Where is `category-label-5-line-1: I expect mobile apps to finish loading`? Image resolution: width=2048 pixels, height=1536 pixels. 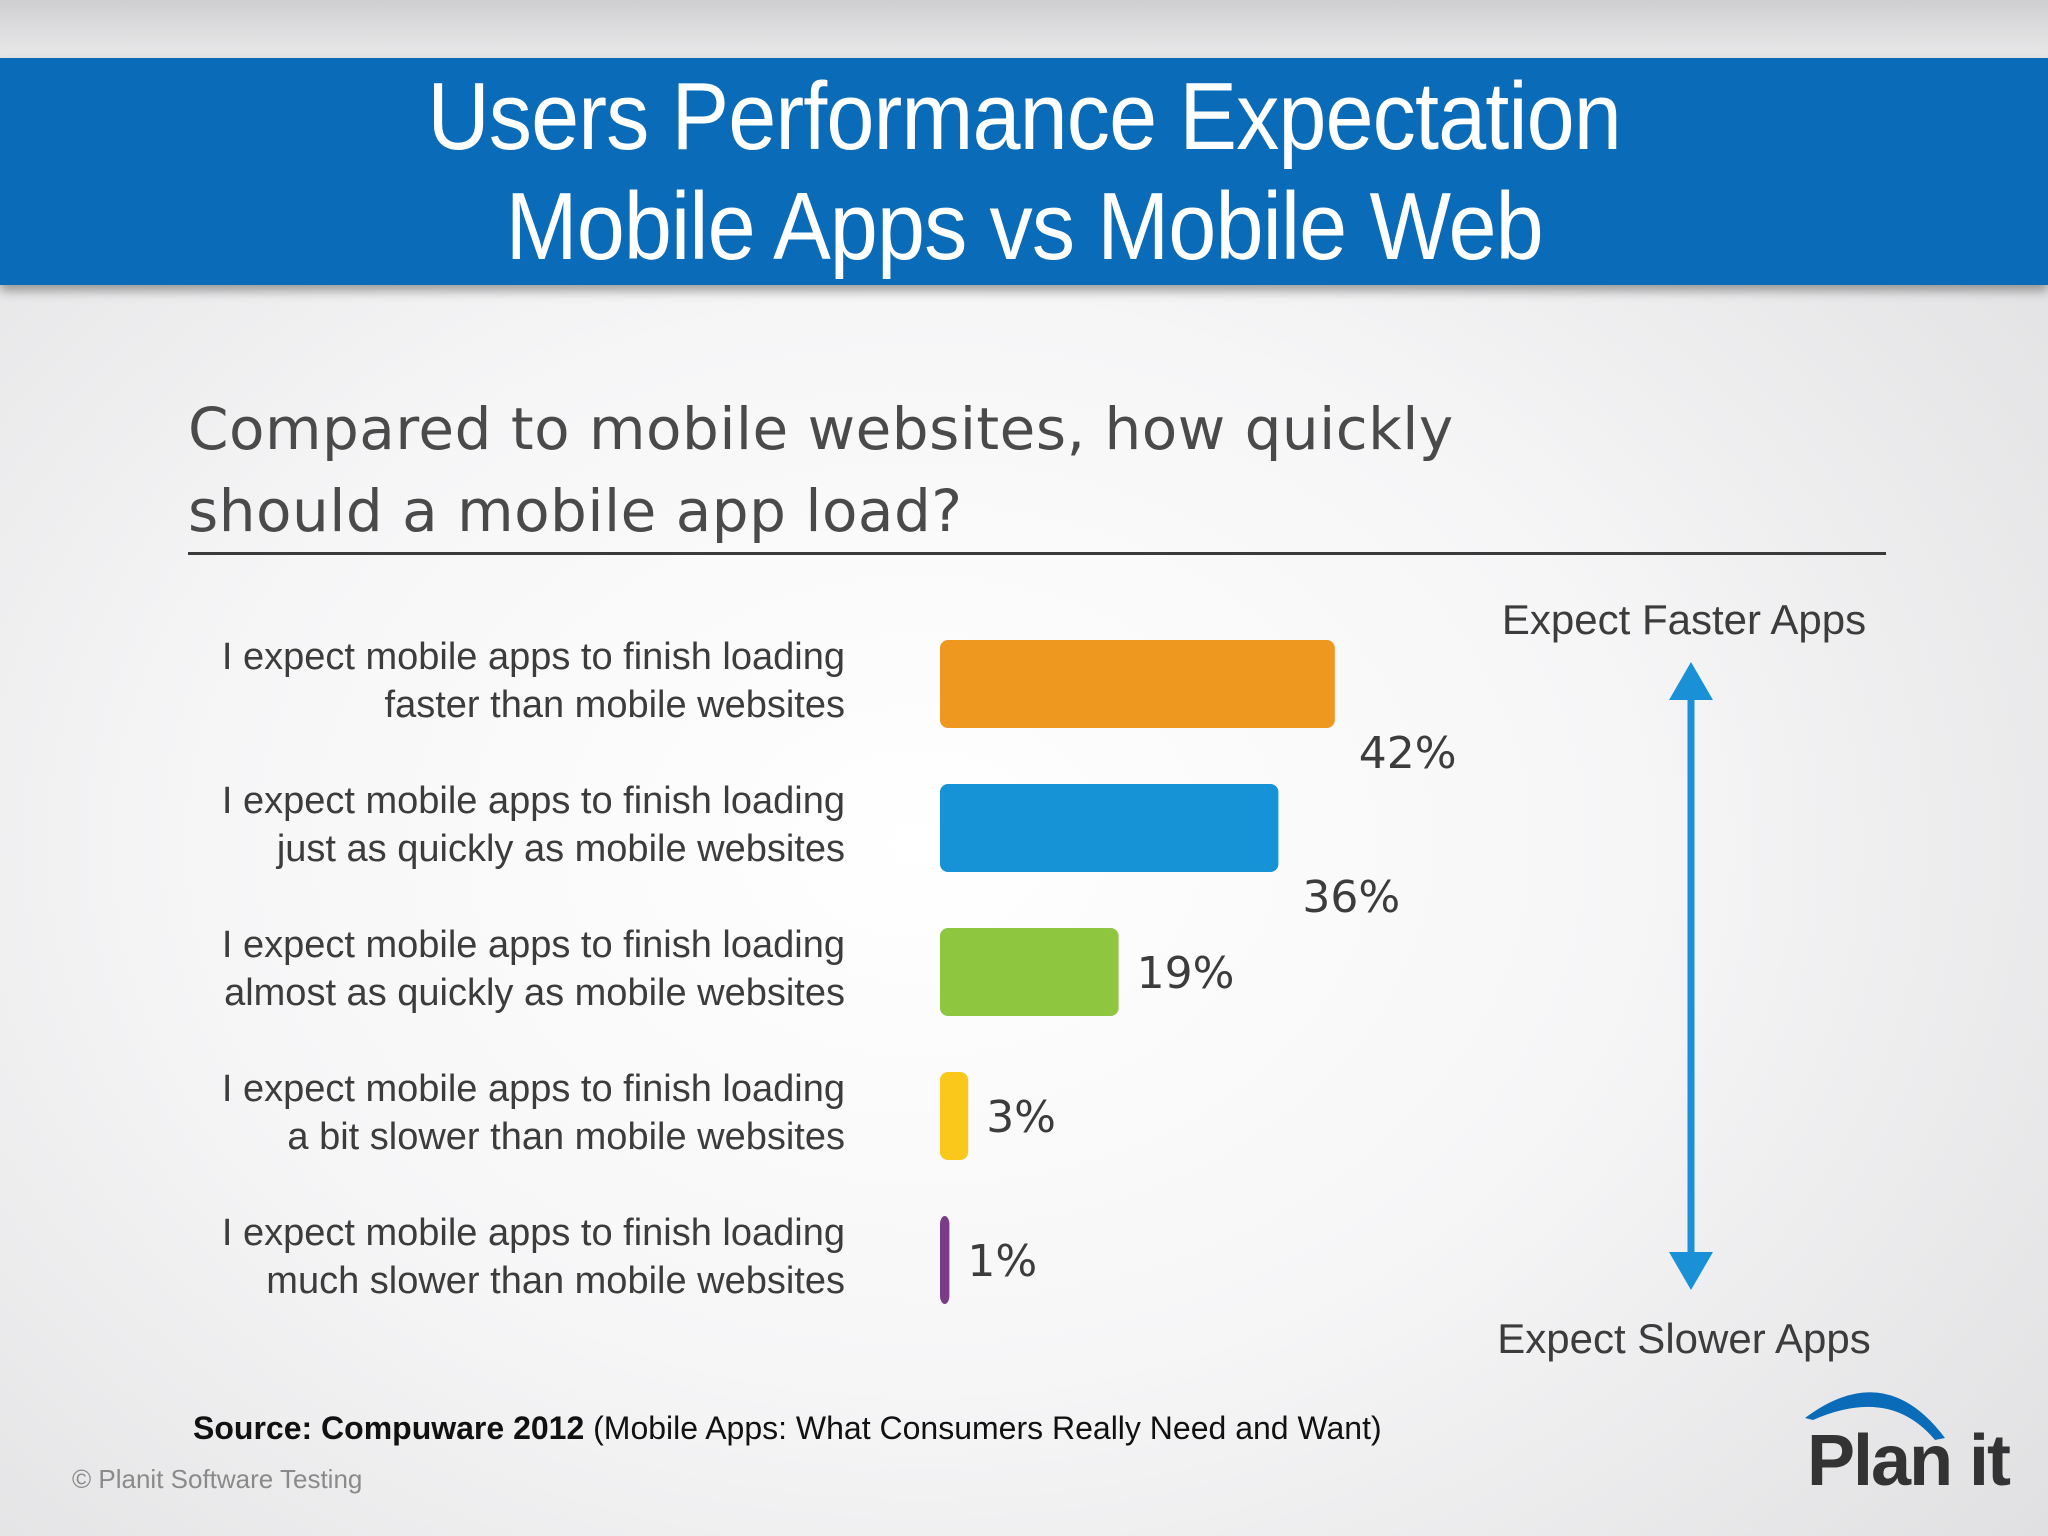
category-label-5-line-1: I expect mobile apps to finish loading is located at coordinates (533, 1233).